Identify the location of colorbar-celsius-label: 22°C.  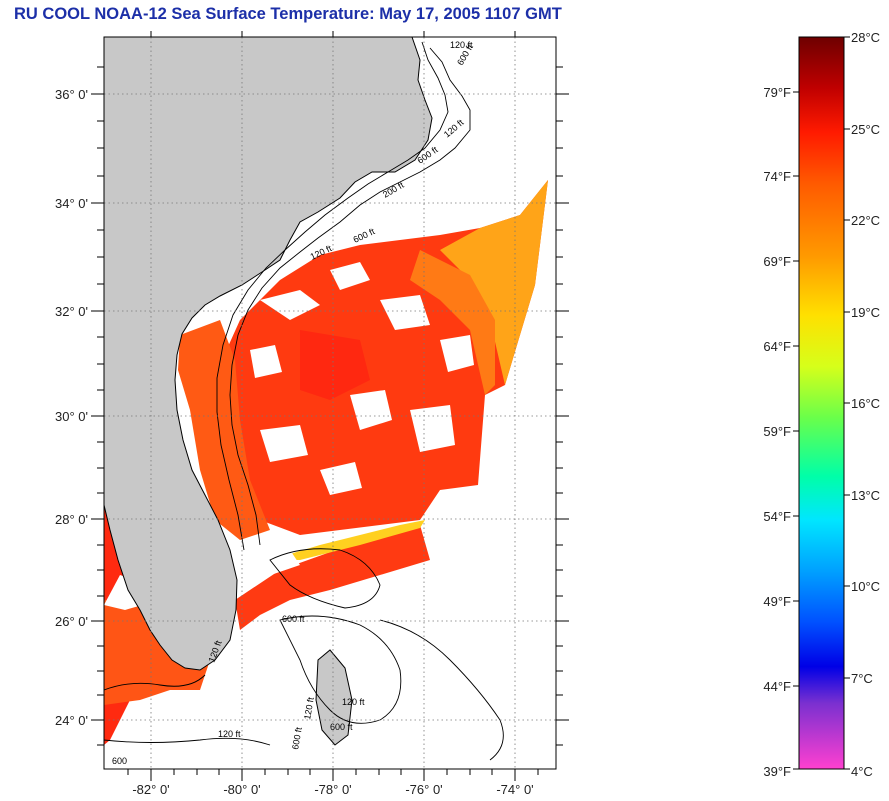
(865, 220).